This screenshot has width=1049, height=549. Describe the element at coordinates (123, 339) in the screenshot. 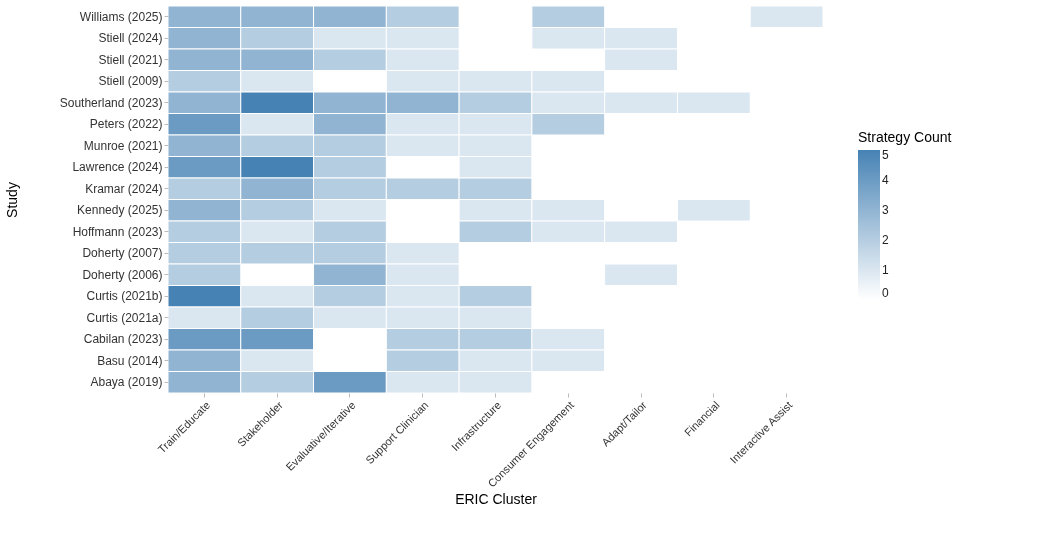

I see `y-tick-label: Cabilan (2023)` at that location.